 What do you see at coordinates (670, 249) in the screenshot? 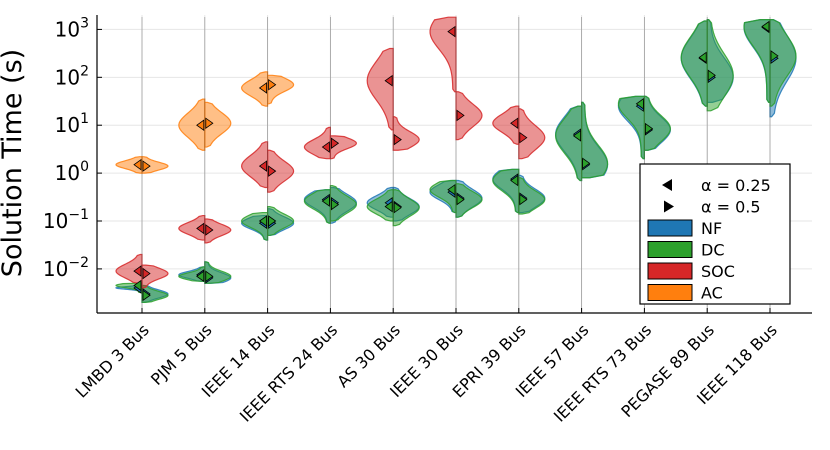
I see `legend-swatch-dc` at bounding box center [670, 249].